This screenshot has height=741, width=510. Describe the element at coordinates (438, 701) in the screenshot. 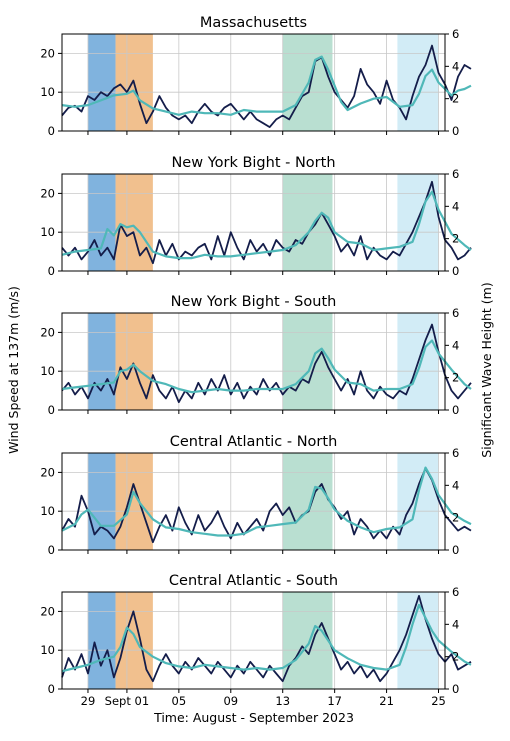

I see `x-tick-label: 25` at that location.